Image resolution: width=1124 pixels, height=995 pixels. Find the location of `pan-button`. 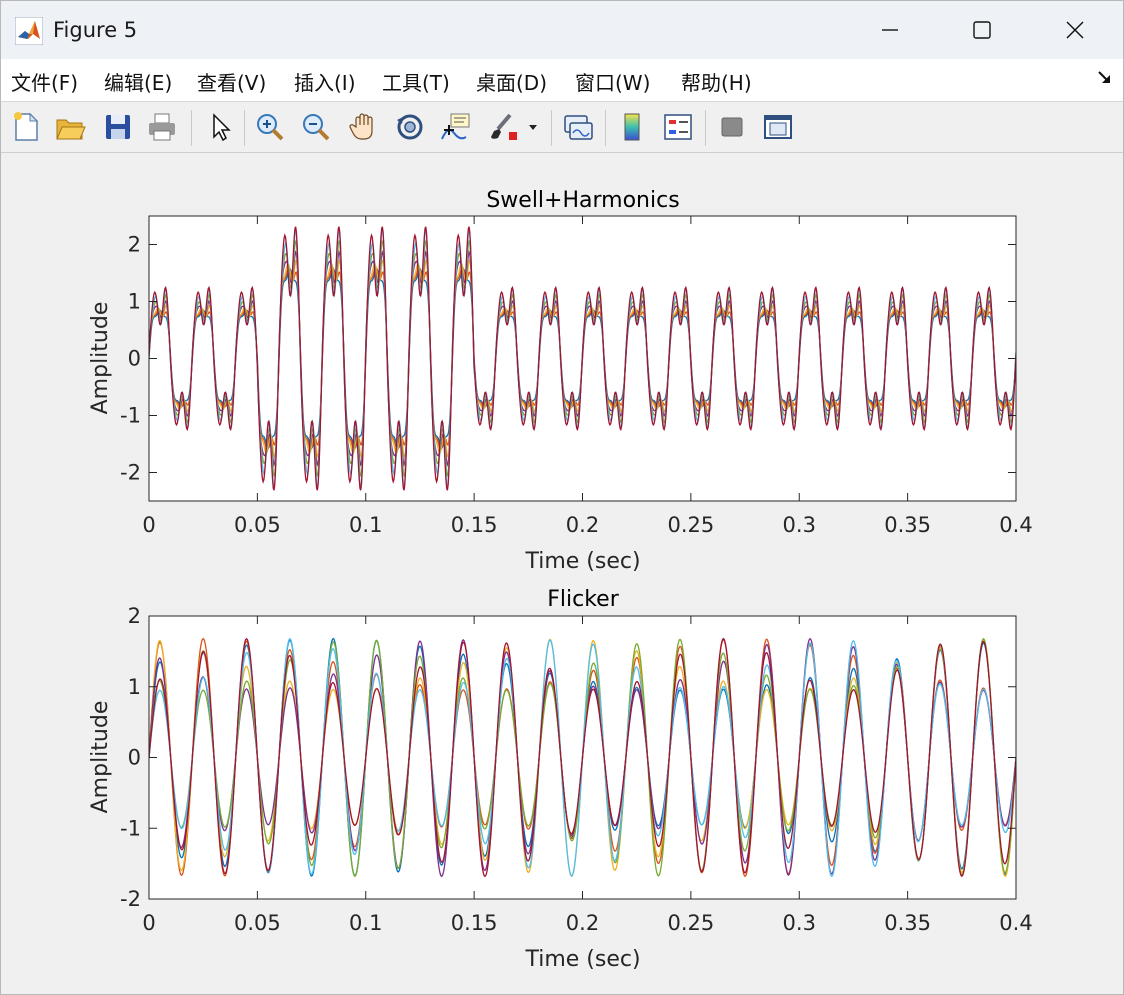

pan-button is located at coordinates (364, 127).